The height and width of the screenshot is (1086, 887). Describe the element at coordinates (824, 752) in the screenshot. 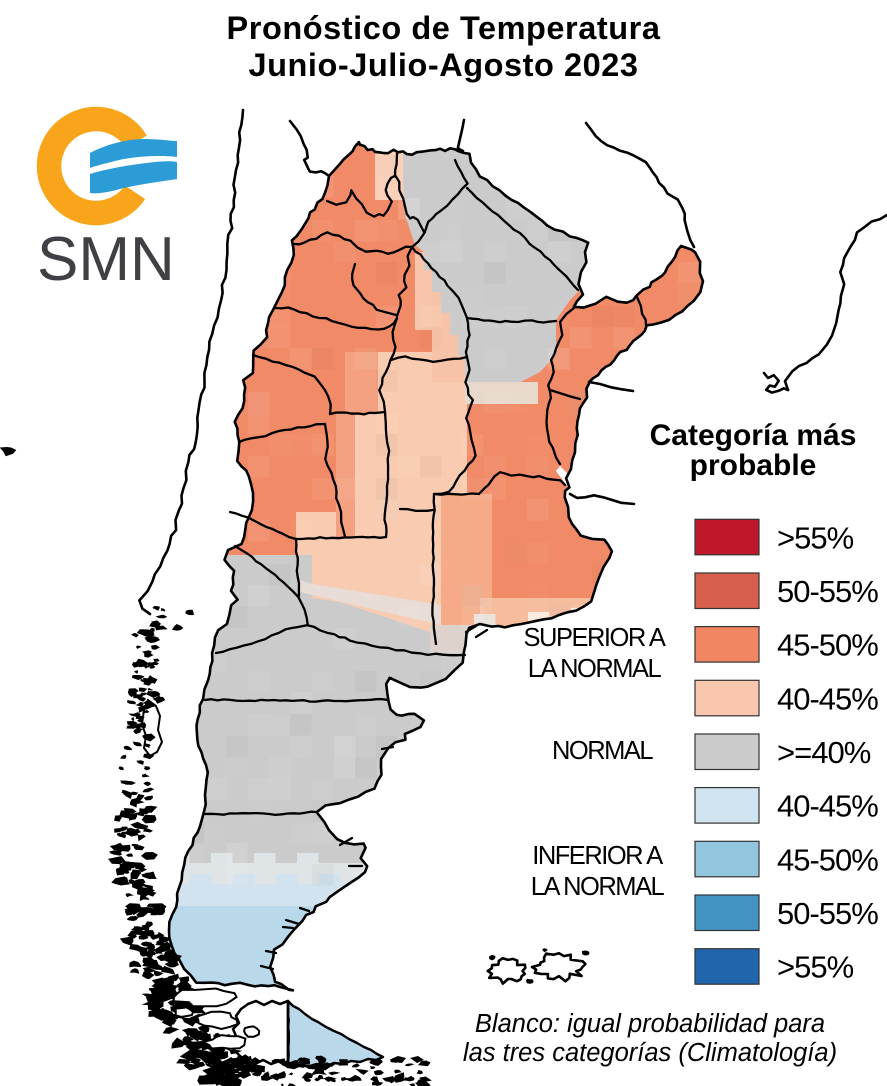

I see `svg-text: >=40%` at that location.